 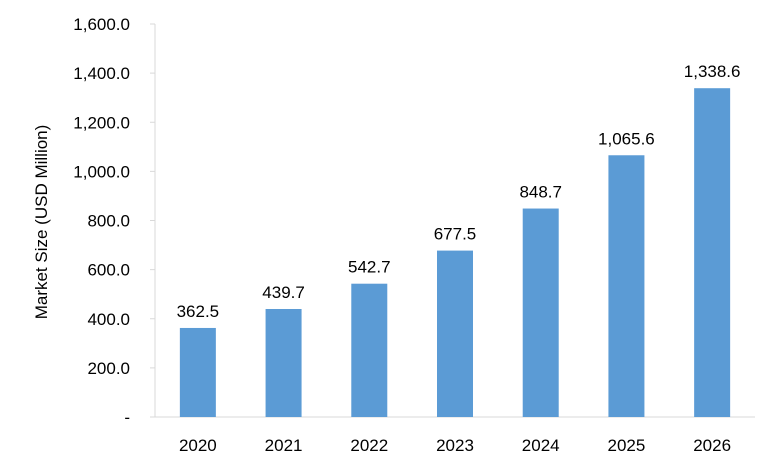 I want to click on x-tick-label: 2024, so click(x=541, y=445).